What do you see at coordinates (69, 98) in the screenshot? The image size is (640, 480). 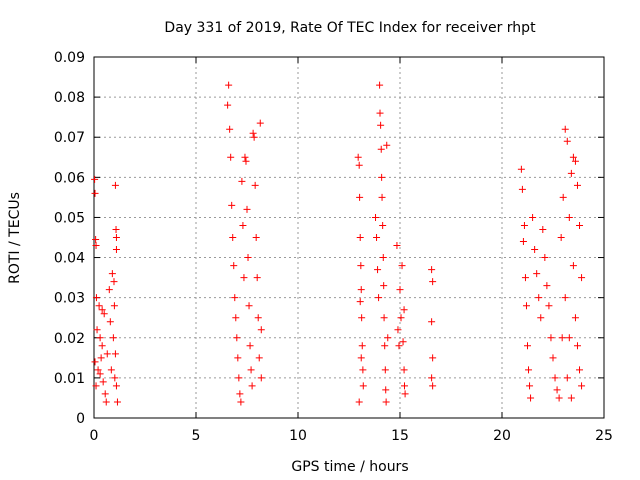 I see `y-tick-label: 0.08` at bounding box center [69, 98].